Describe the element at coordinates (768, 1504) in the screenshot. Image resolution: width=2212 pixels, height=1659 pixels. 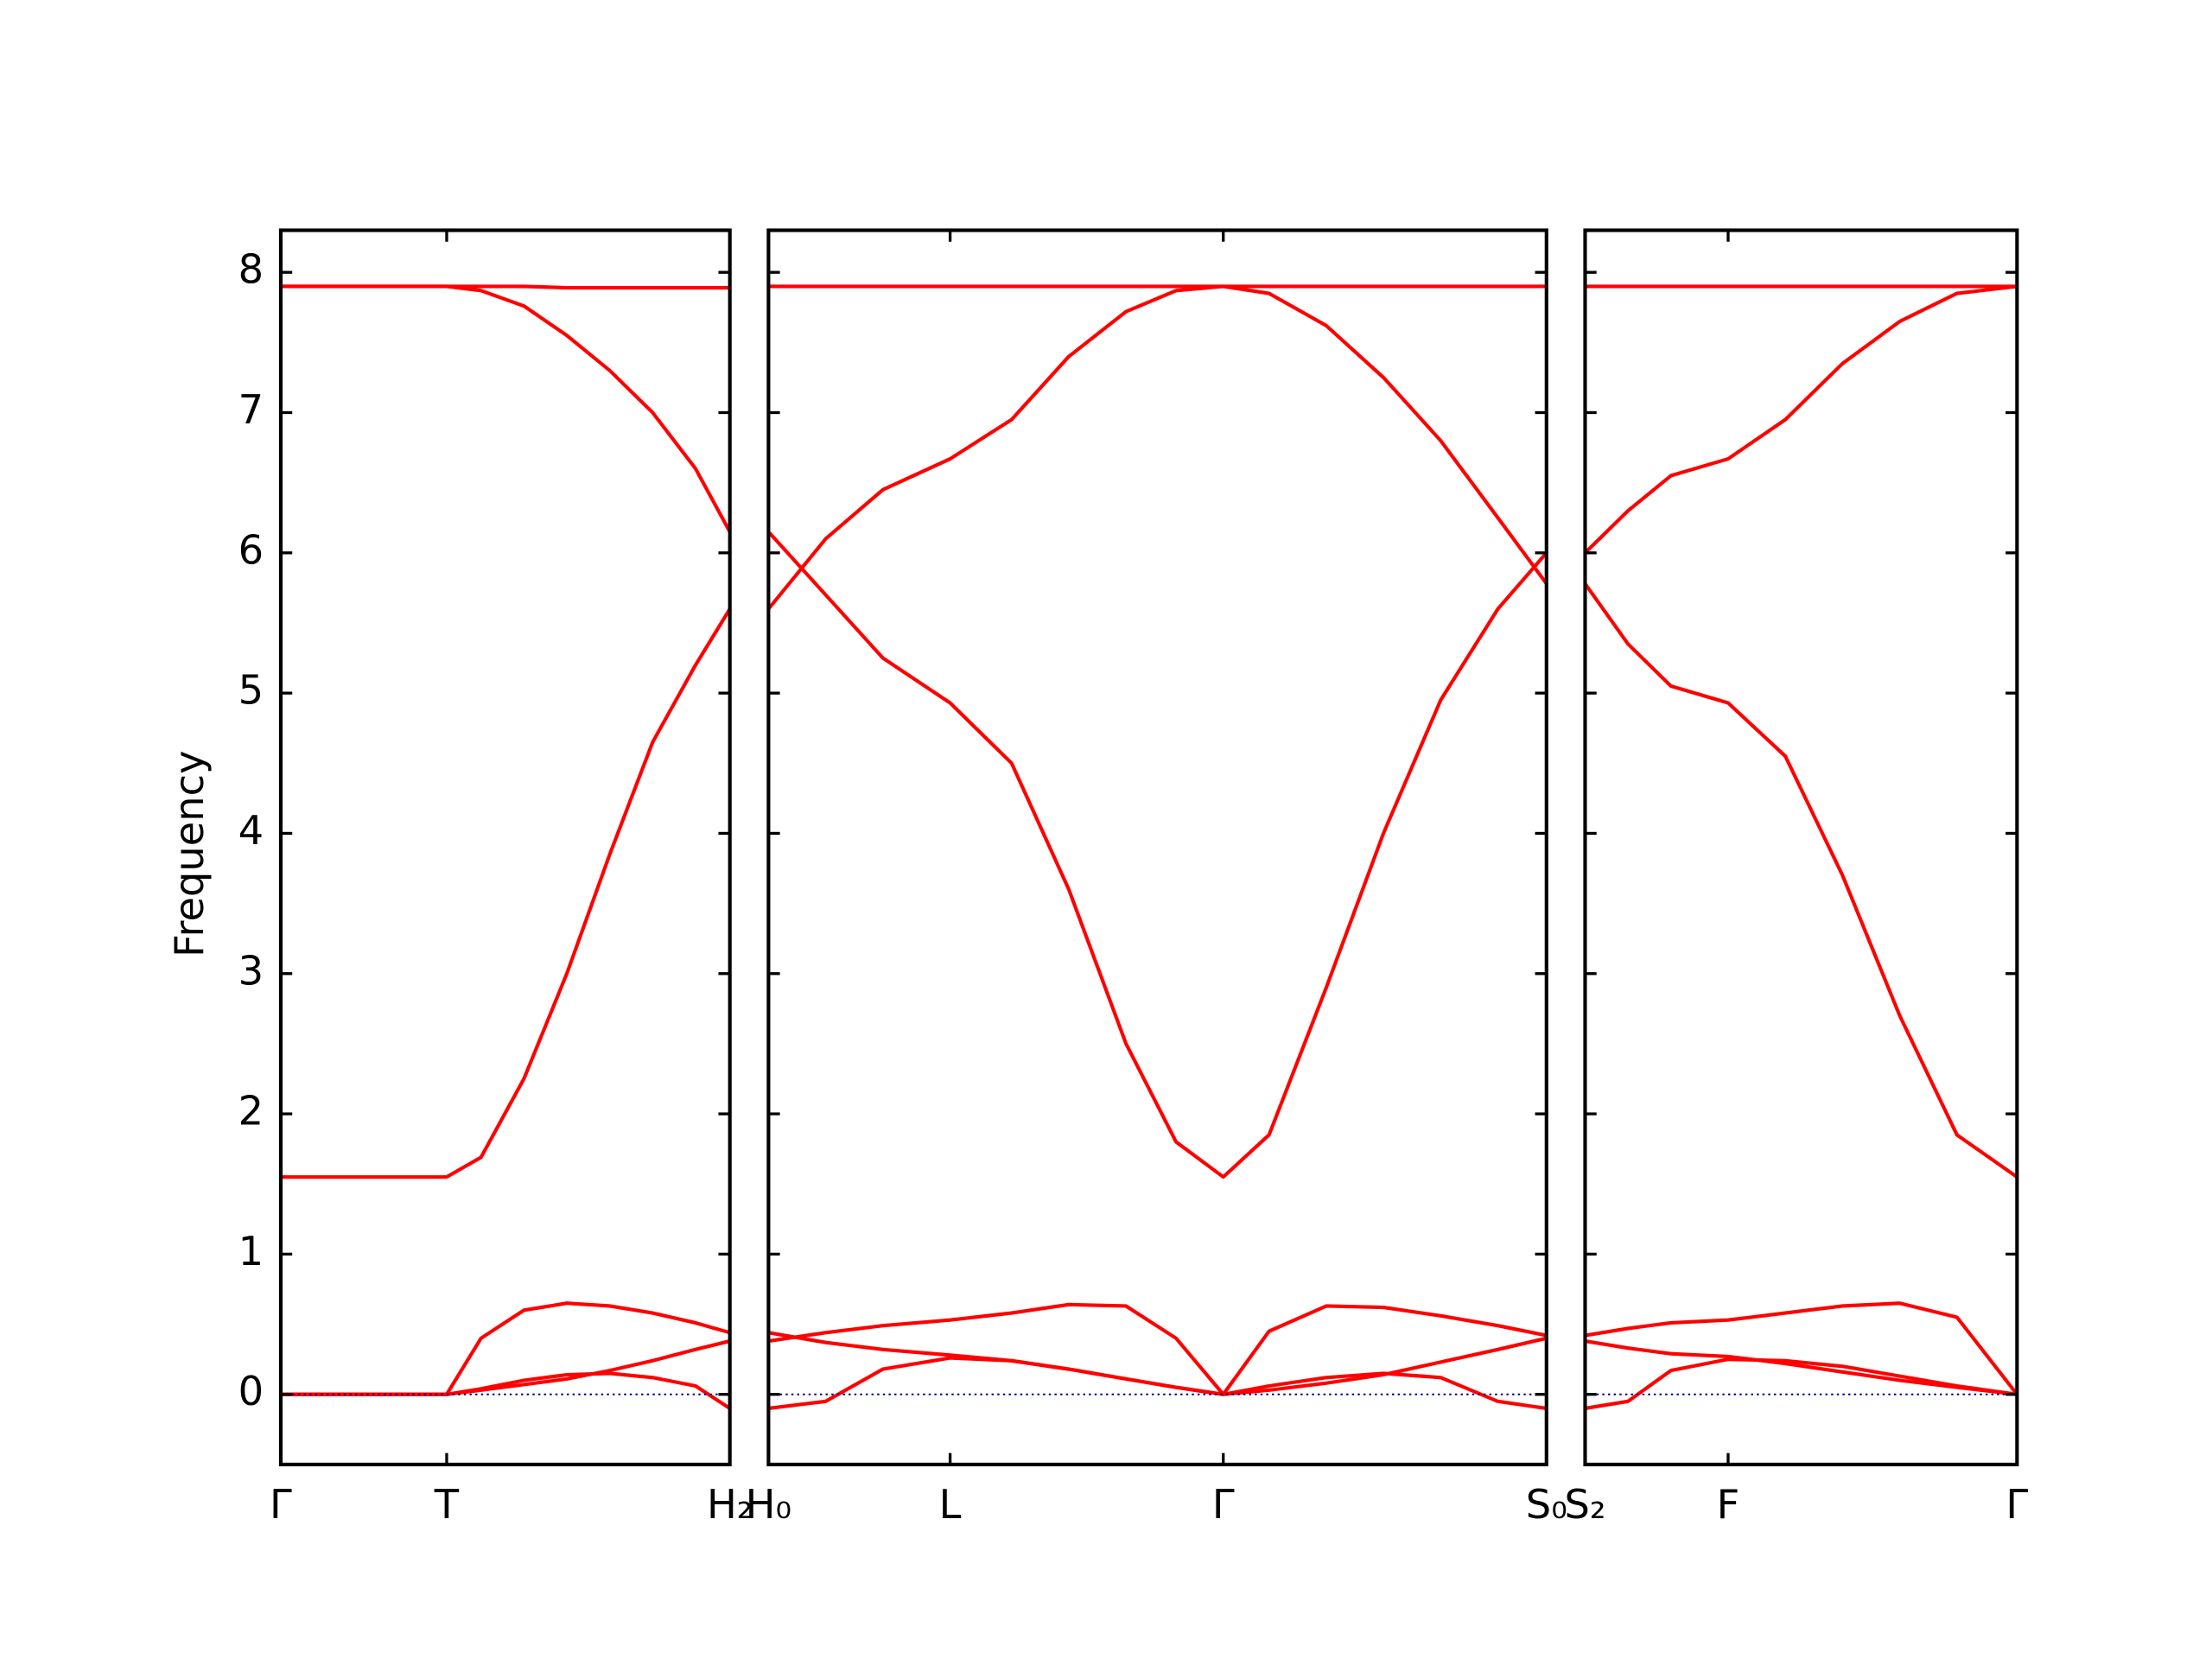
I see `x-tick-label: H₀` at that location.